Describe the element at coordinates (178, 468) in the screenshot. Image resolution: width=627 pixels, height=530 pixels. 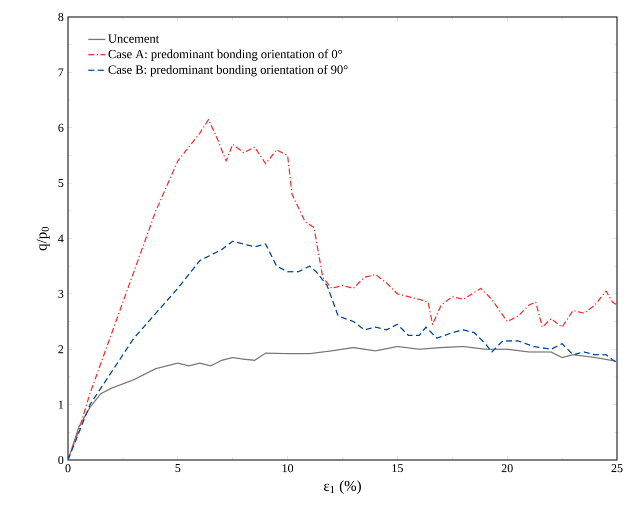
I see `x-tick-label: 5` at that location.